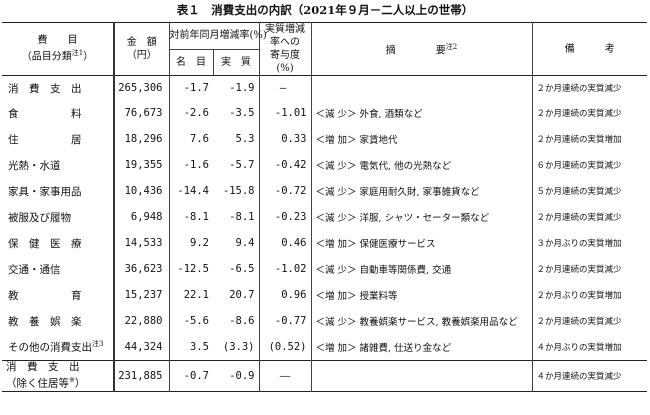 The height and width of the screenshot is (415, 650). Describe the element at coordinates (43, 367) in the screenshot. I see `row-item-line1: 消 費 支 出` at that location.